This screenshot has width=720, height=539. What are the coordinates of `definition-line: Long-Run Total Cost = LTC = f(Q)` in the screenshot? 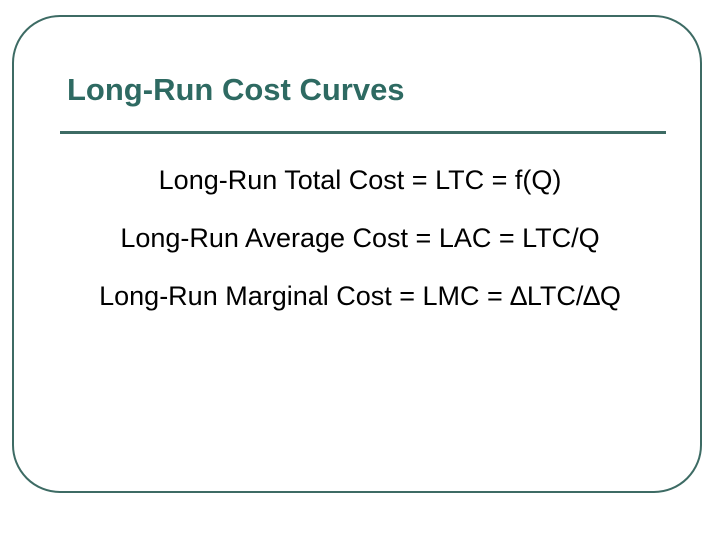 It's located at (360, 180).